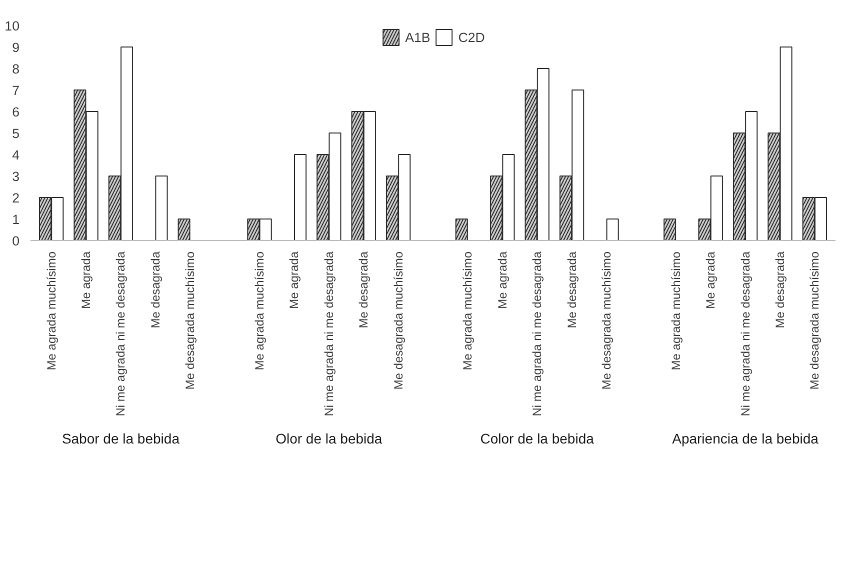 The width and height of the screenshot is (867, 580). Describe the element at coordinates (745, 438) in the screenshot. I see `text: Apariencia de la bebida` at that location.